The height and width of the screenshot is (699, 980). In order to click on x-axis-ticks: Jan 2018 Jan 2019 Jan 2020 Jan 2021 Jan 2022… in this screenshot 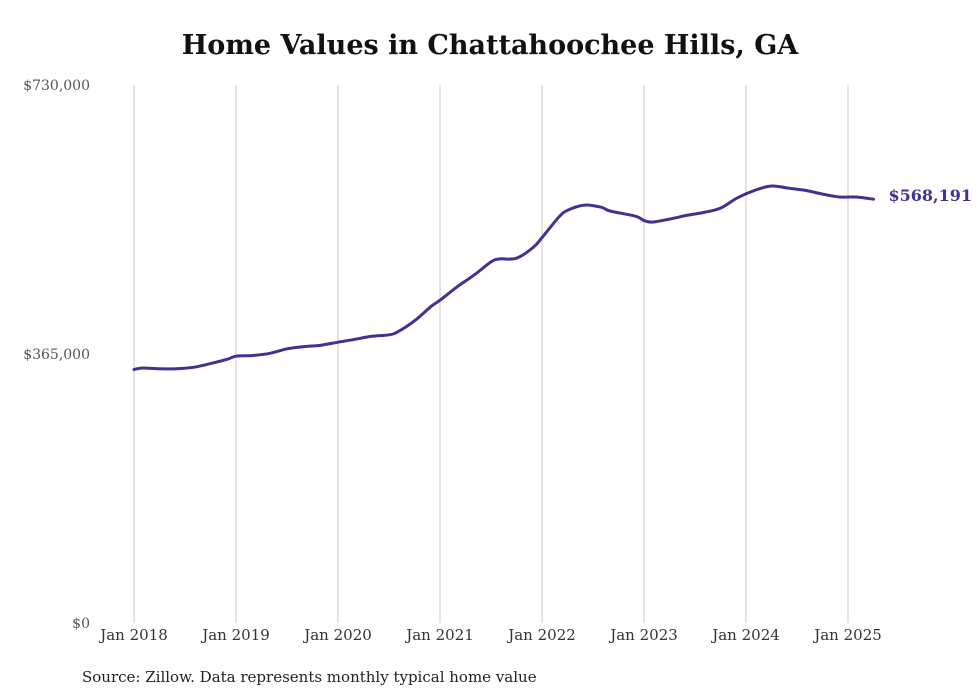, I will do `click(490, 635)`.